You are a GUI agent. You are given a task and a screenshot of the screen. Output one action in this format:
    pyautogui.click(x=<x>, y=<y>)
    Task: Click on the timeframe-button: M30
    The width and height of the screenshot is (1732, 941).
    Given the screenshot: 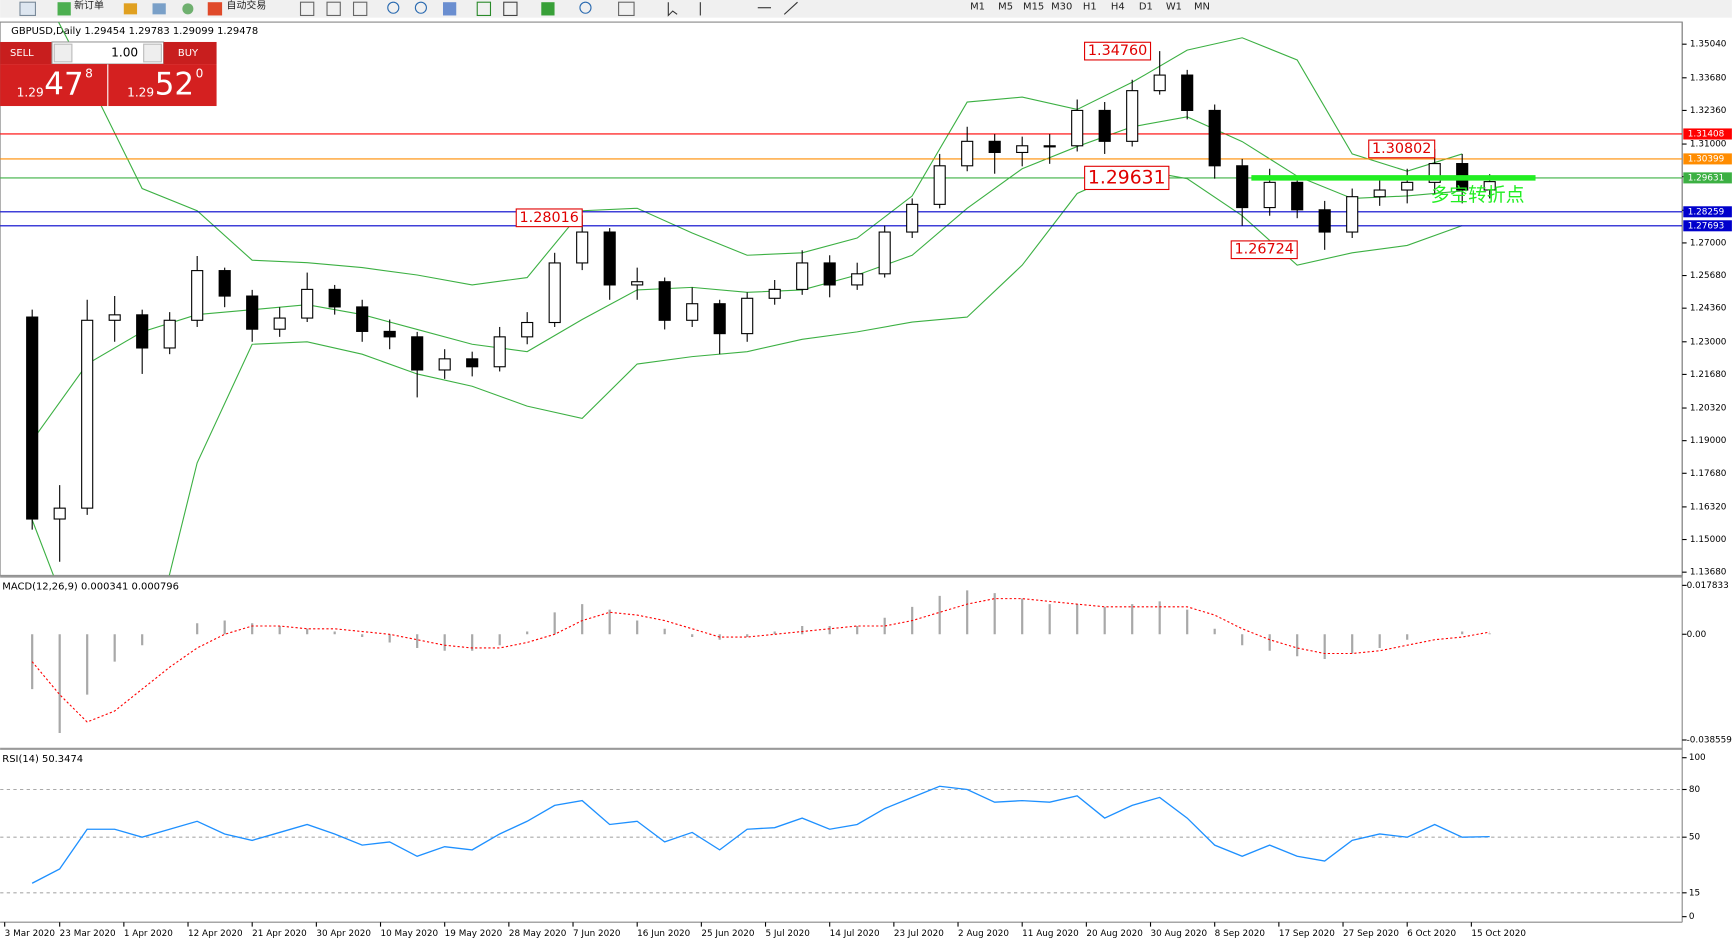 What is the action you would take?
    pyautogui.click(x=1061, y=7)
    